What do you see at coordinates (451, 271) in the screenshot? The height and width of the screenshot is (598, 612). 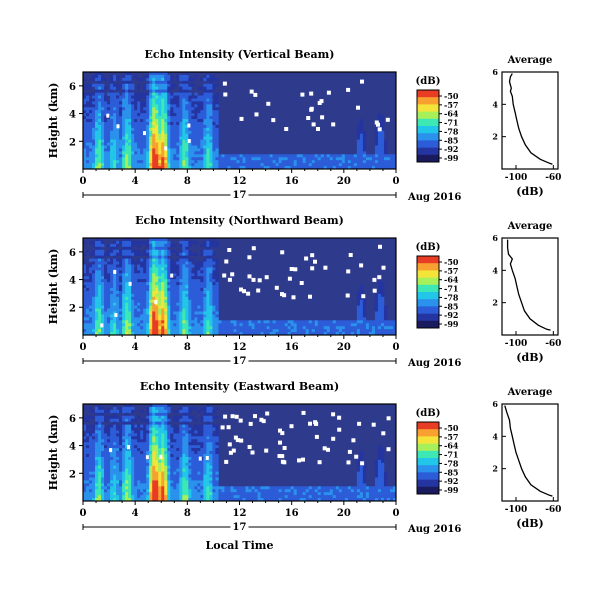 I see `colorbar-tick-label: -57` at bounding box center [451, 271].